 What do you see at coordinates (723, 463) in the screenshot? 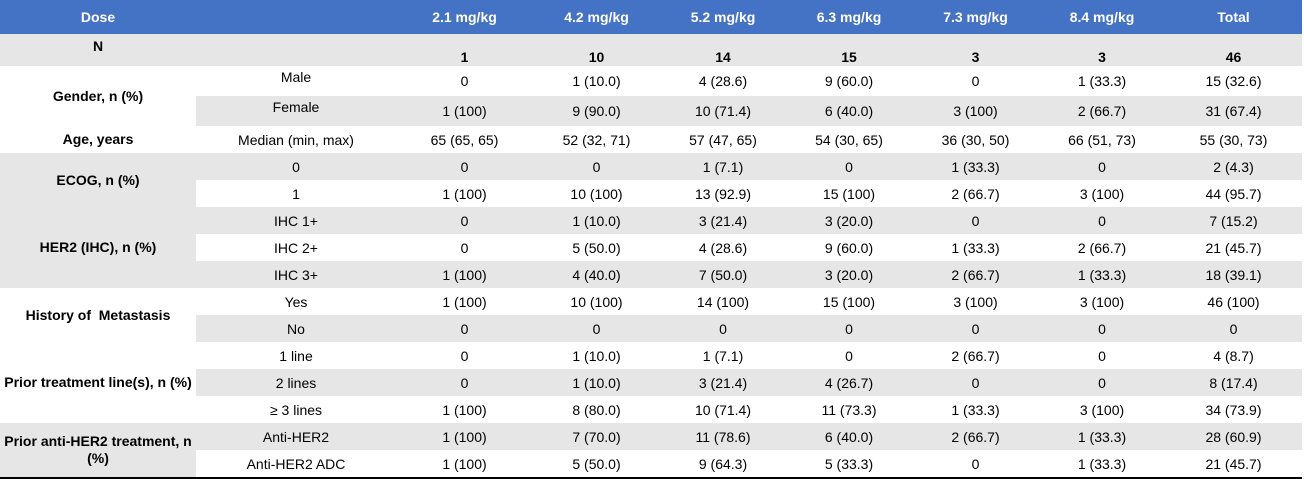
I see `cell: 9 (64.3)` at bounding box center [723, 463].